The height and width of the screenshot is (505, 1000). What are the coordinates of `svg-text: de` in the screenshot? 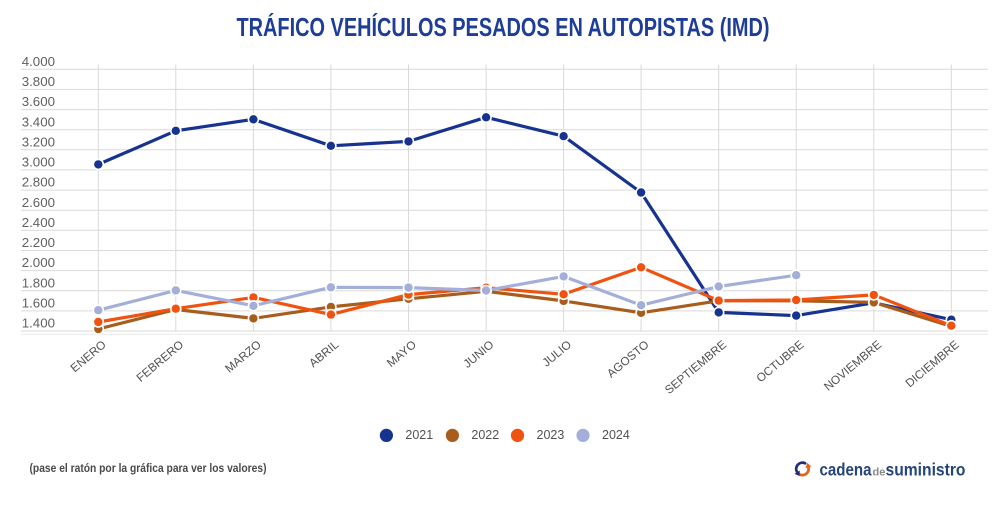 It's located at (879, 473).